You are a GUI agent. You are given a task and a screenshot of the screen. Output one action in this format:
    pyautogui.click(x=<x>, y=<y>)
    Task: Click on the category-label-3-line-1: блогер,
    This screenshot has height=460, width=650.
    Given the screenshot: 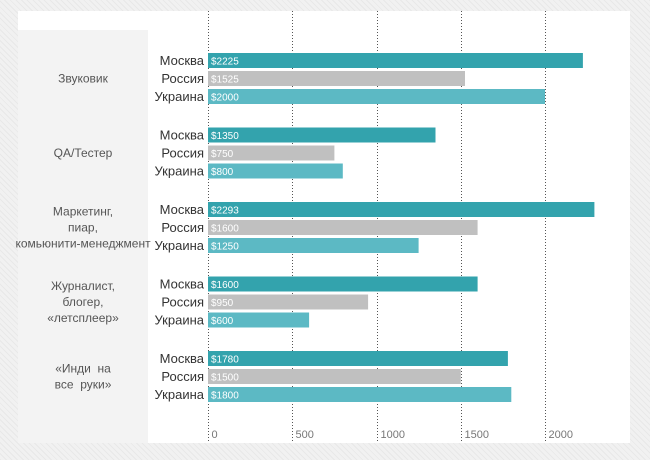 What is the action you would take?
    pyautogui.click(x=83, y=302)
    